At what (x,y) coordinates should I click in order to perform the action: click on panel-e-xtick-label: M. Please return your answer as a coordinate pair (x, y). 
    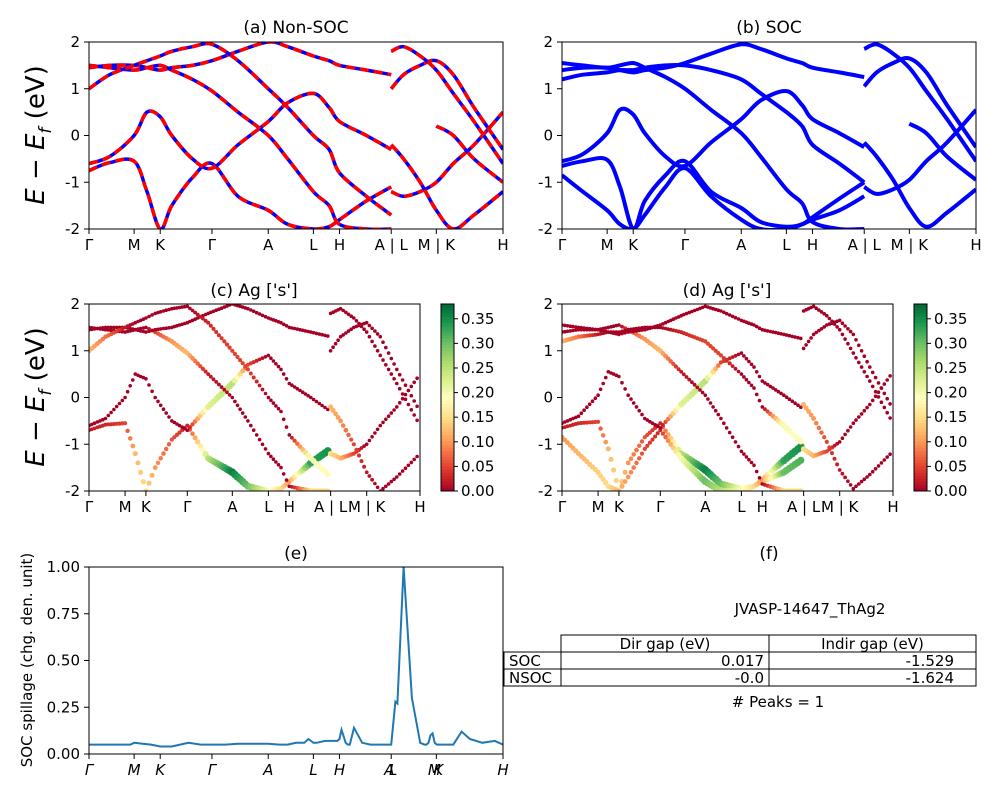
    Looking at the image, I should click on (434, 770).